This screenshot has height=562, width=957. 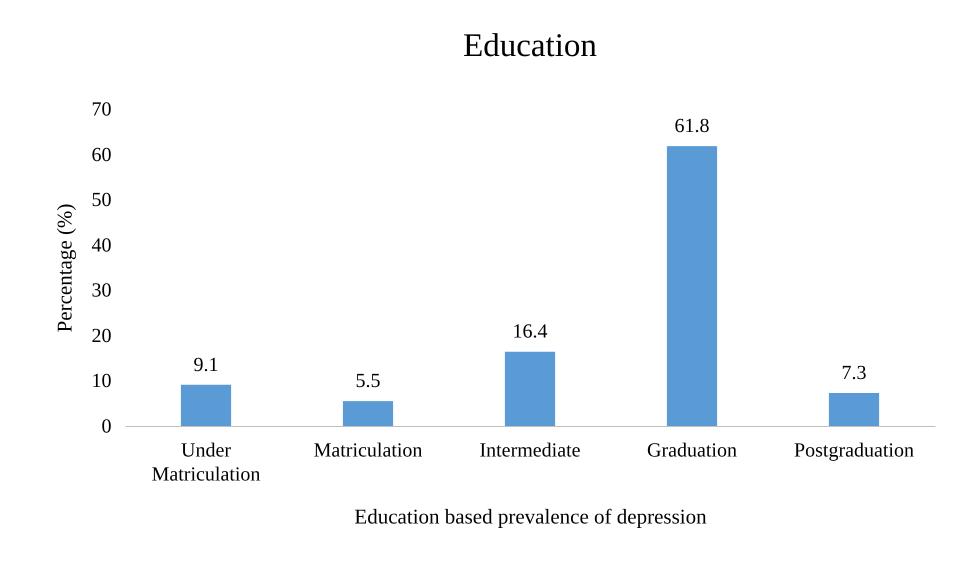 I want to click on chart-title: Education, so click(x=530, y=46).